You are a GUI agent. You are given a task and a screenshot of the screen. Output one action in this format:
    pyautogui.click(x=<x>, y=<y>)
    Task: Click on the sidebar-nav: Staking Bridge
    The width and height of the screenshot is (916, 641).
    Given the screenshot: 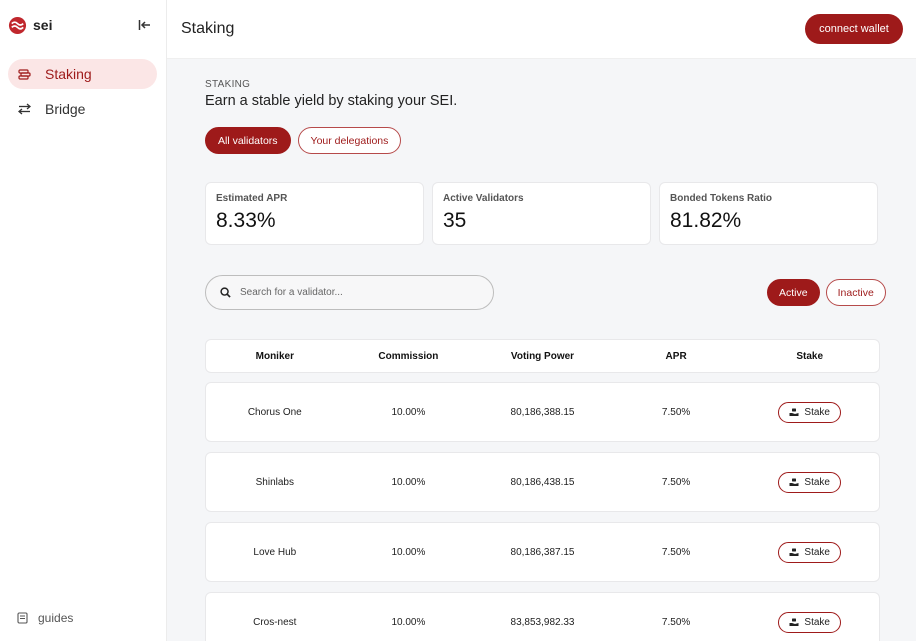 What is the action you would take?
    pyautogui.click(x=82, y=94)
    